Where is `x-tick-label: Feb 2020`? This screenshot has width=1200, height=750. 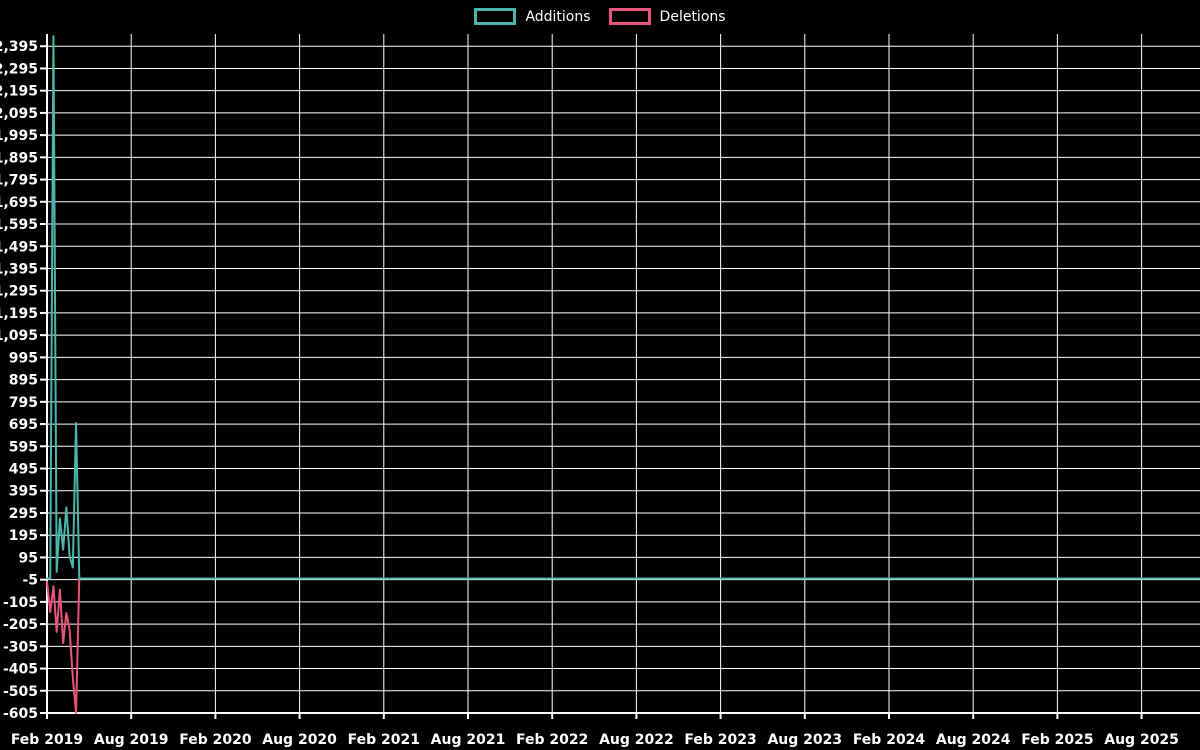 x-tick-label: Feb 2020 is located at coordinates (215, 740).